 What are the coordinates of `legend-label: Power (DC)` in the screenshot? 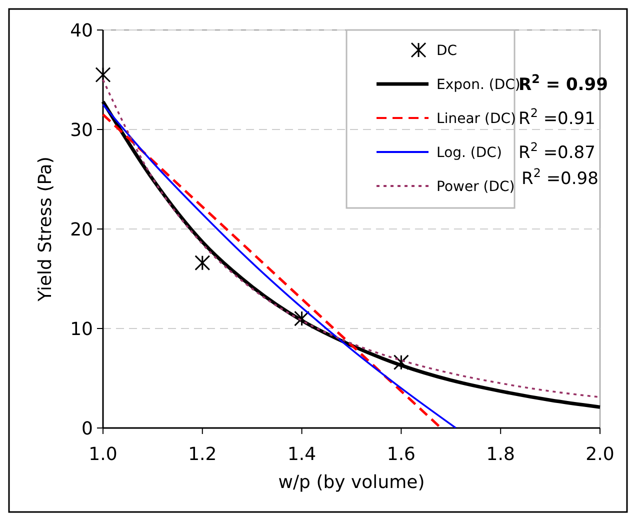 It's located at (475, 186).